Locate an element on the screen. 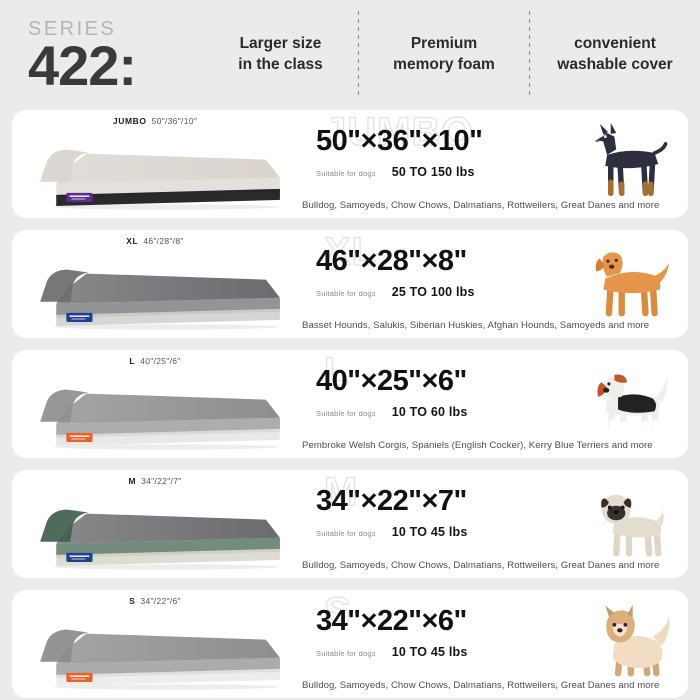 The image size is (700, 700). weight-line: Suitable for dogs 25 TO 100 lbs is located at coordinates (445, 292).